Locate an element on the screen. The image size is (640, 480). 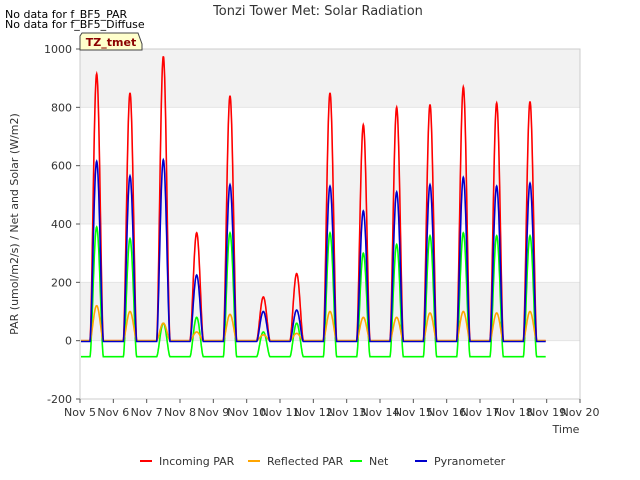
x-tick-label: Nov 6 is located at coordinates (113, 412).